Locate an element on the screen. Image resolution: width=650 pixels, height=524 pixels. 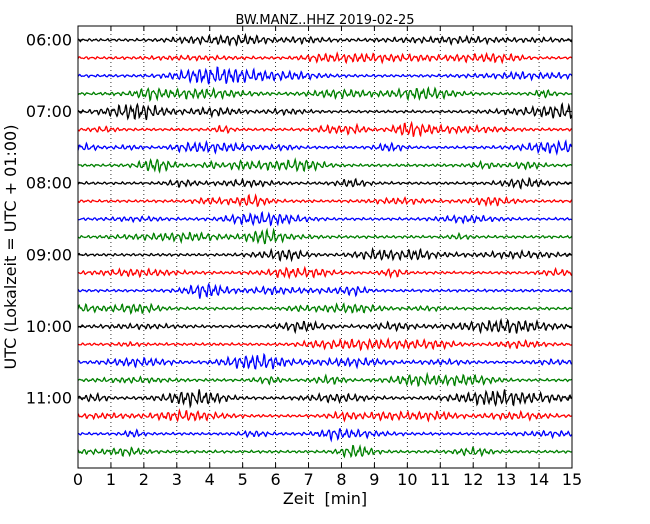
x-tick-label: 13 is located at coordinates (506, 479).